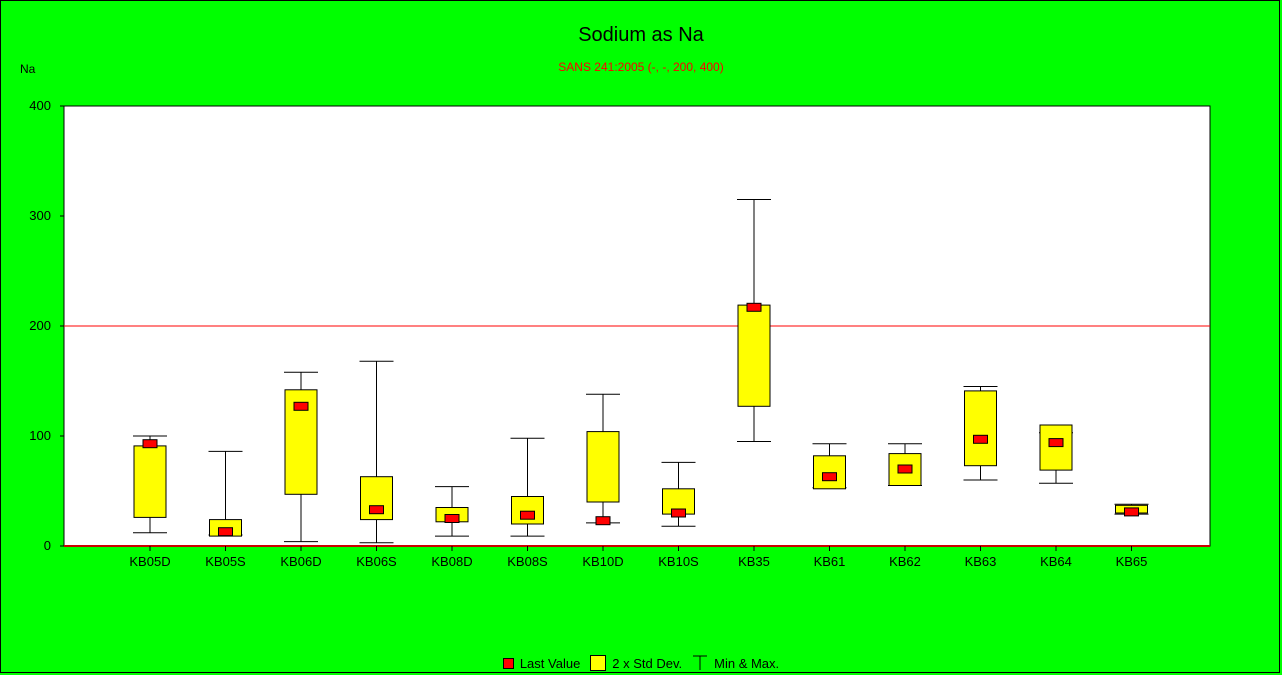 This screenshot has height=675, width=1282. Describe the element at coordinates (527, 561) in the screenshot. I see `x-tick-label: KB08S` at that location.